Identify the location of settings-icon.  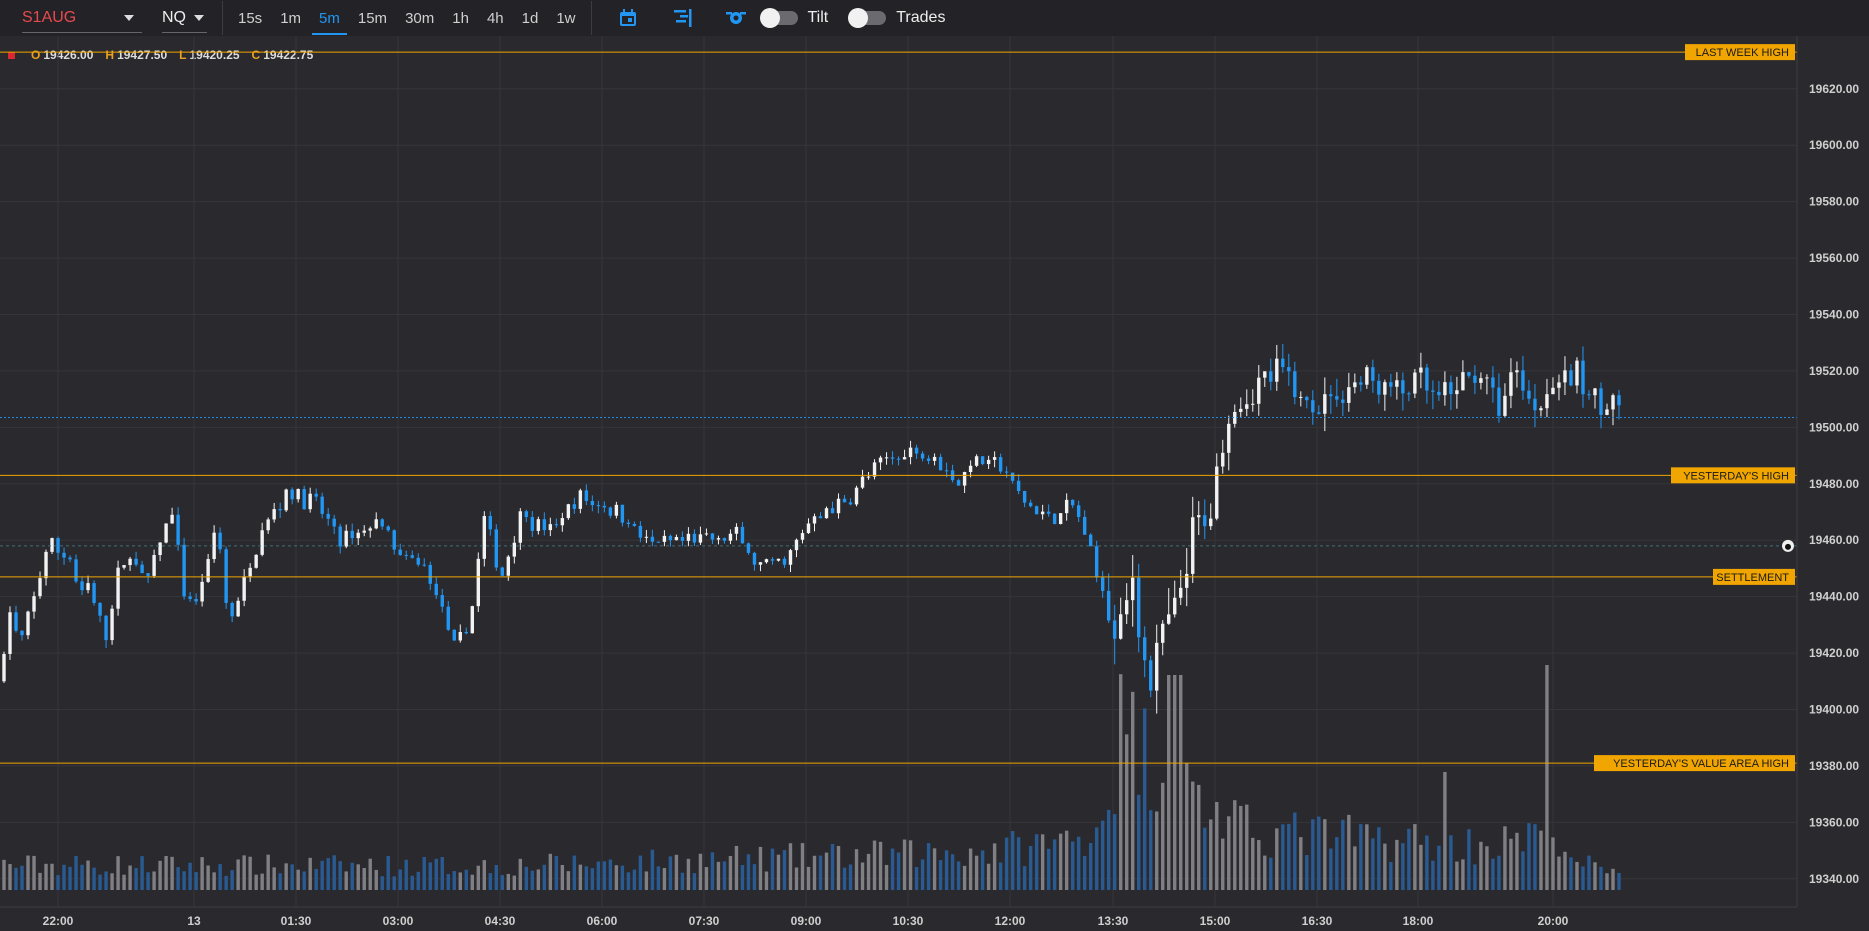
(736, 18).